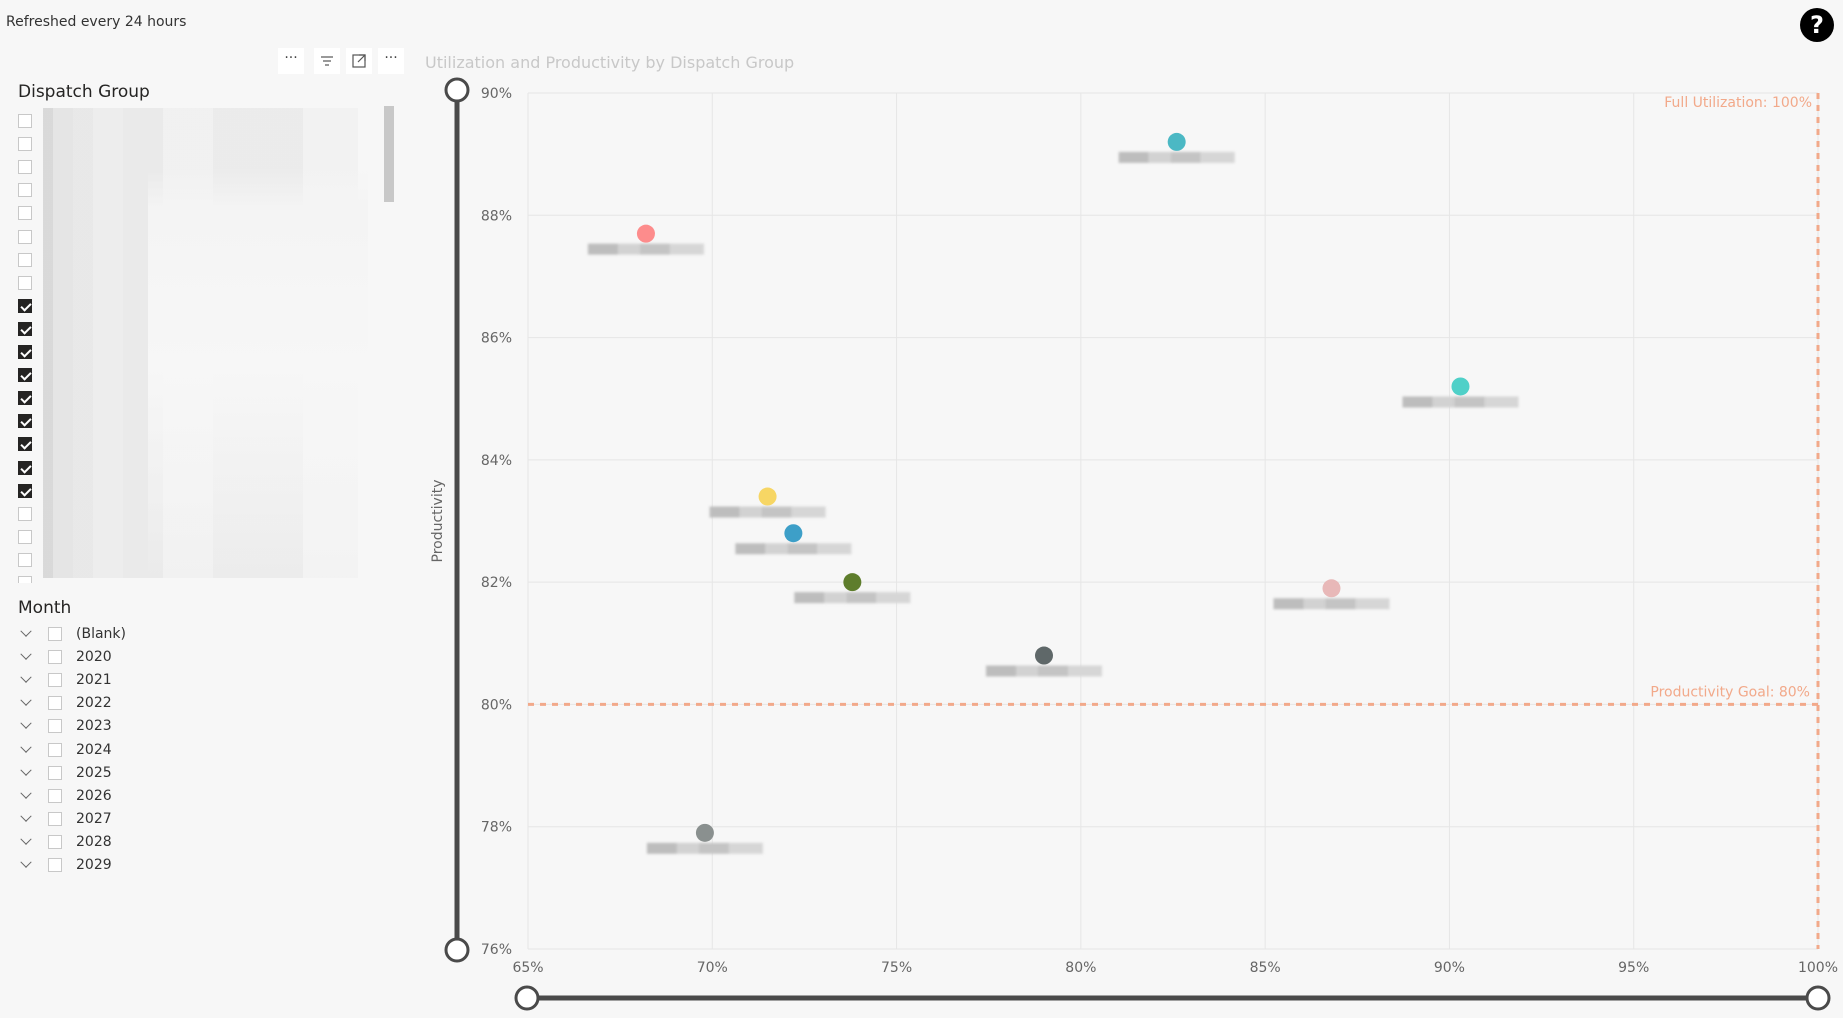 Image resolution: width=1843 pixels, height=1018 pixels. I want to click on month-item: 2026, so click(65, 796).